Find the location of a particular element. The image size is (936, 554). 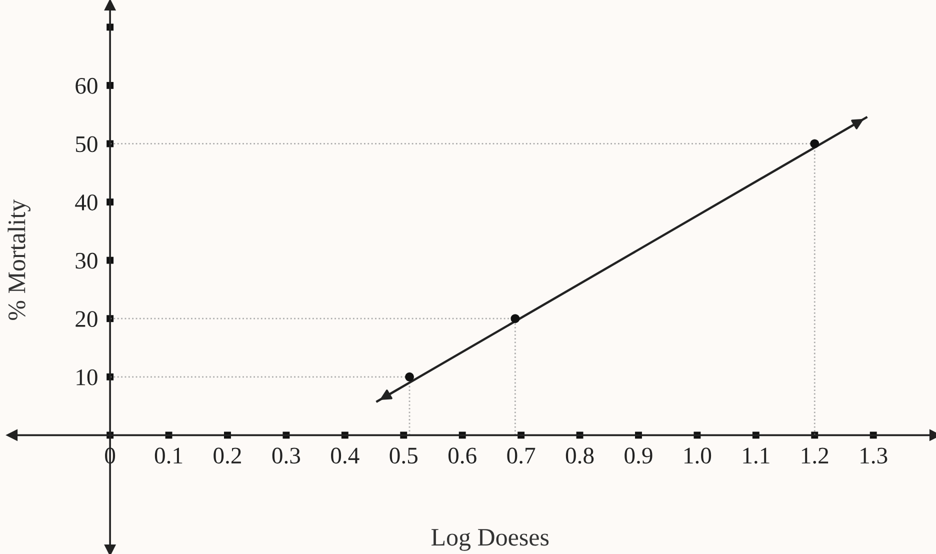

x-tick-label: 0.1 is located at coordinates (168, 456).